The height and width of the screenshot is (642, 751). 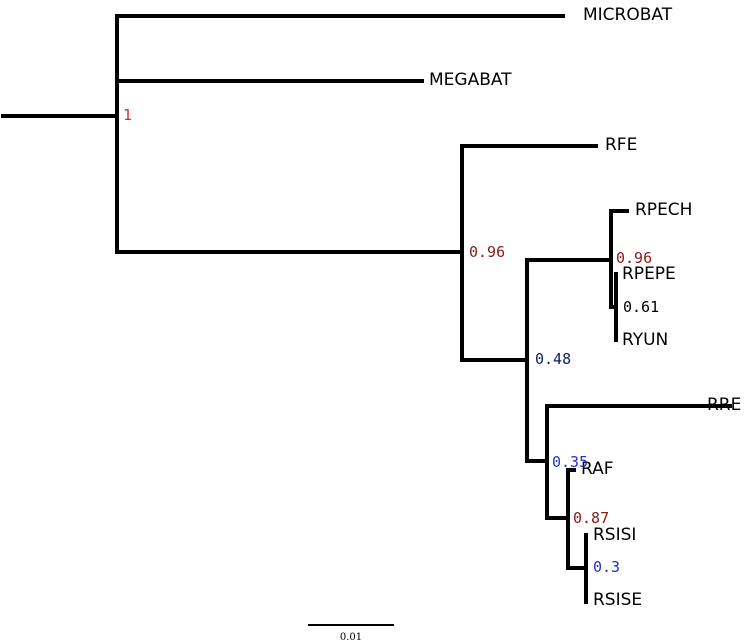 I want to click on taxon-label-megabat: MEGABAT, so click(x=470, y=80).